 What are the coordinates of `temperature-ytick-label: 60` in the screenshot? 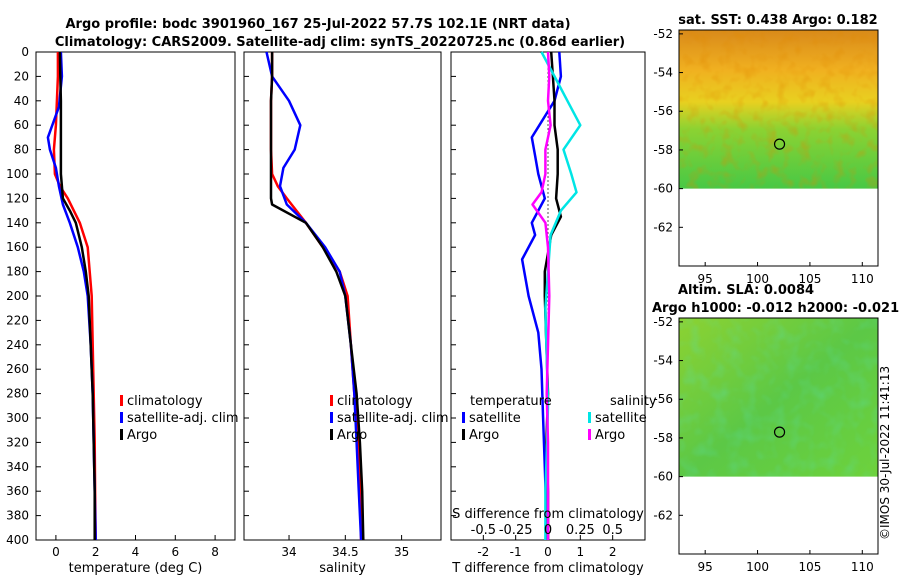 It's located at (21, 125).